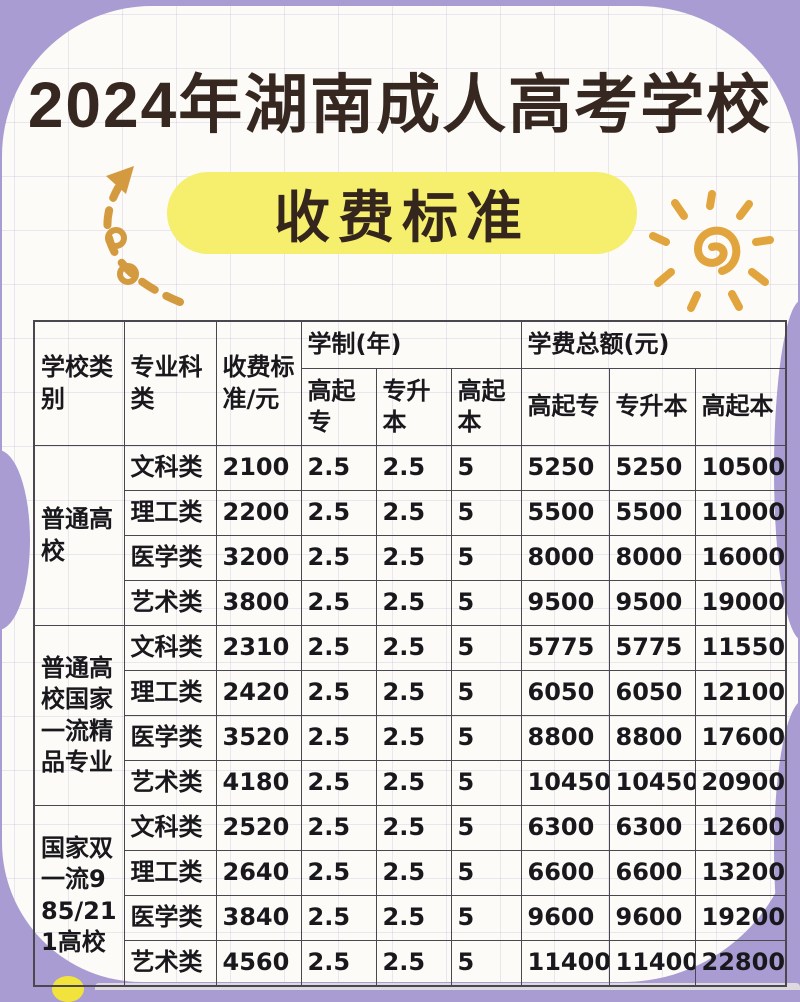  I want to click on school-category-cell: 普通高校国家一流精品专业, so click(79, 715).